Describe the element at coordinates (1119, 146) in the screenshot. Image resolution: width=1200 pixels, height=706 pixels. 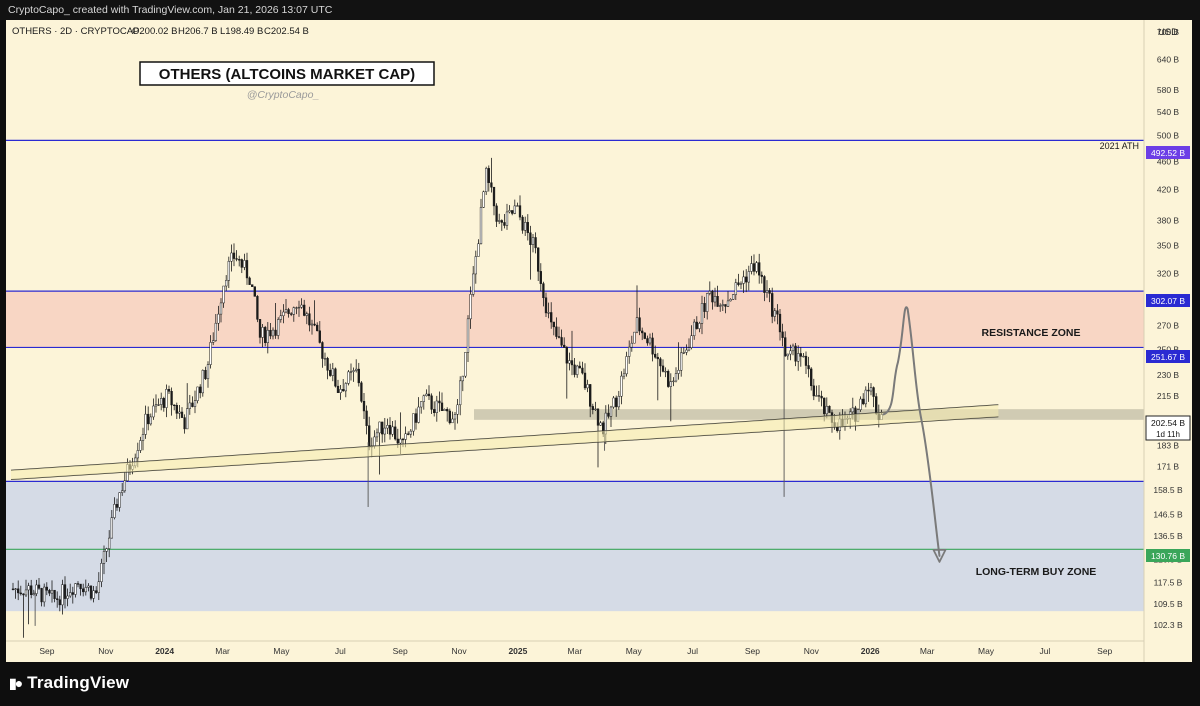
I see `ath-label: 2021 ATH` at that location.